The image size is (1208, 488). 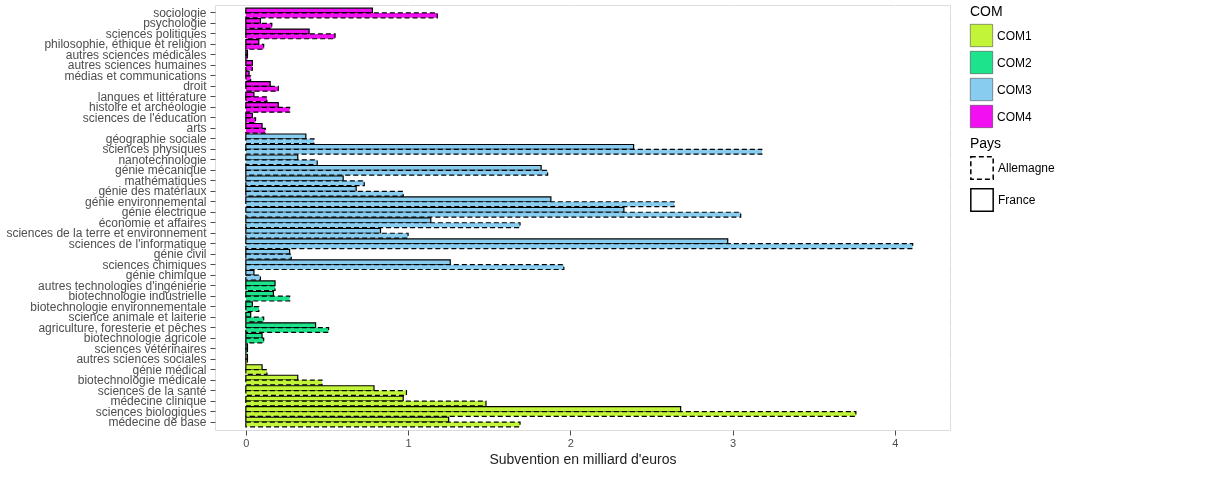 I want to click on x-tick-label: 4, so click(x=895, y=442).